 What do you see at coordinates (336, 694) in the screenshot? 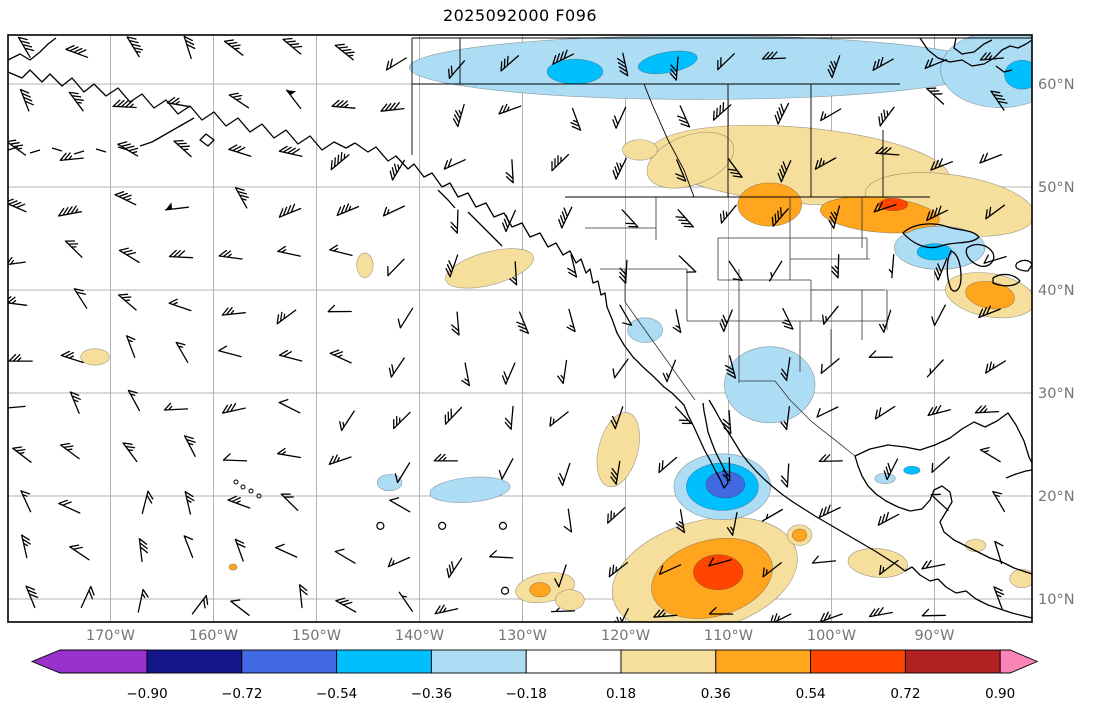
I see `colorbar-tick-label: −0.54` at bounding box center [336, 694].